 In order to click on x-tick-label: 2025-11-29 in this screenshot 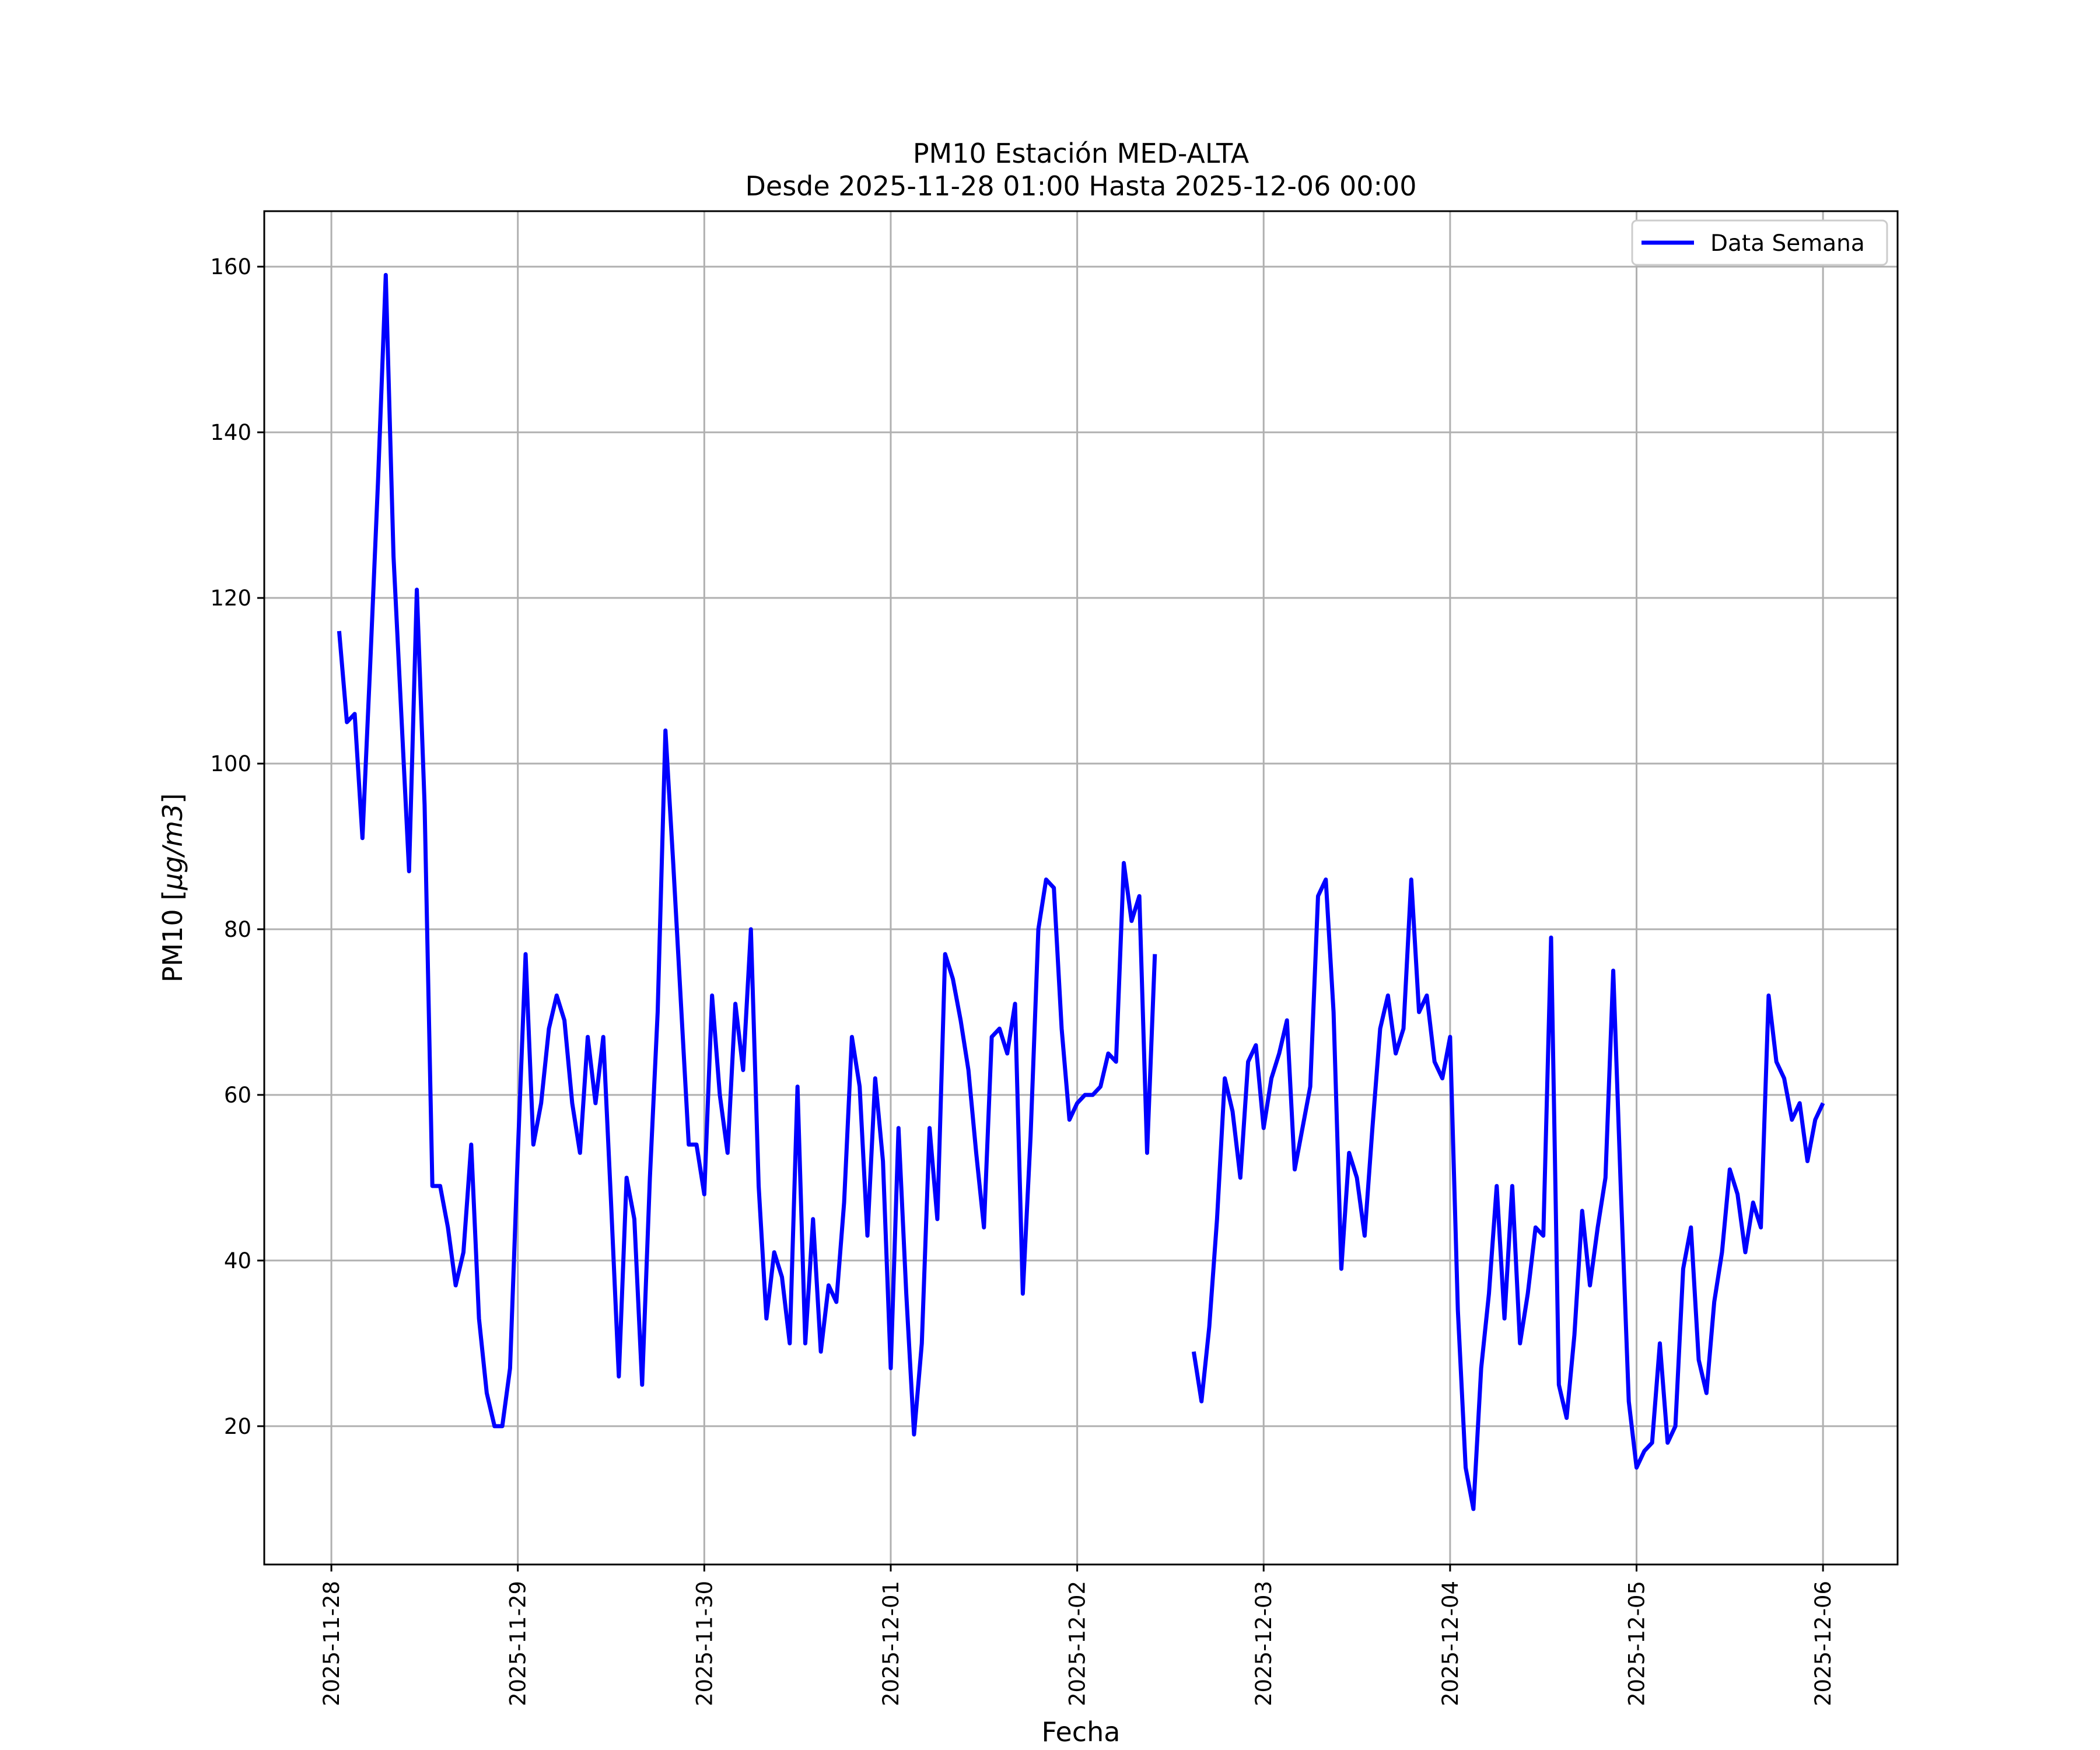, I will do `click(518, 1643)`.